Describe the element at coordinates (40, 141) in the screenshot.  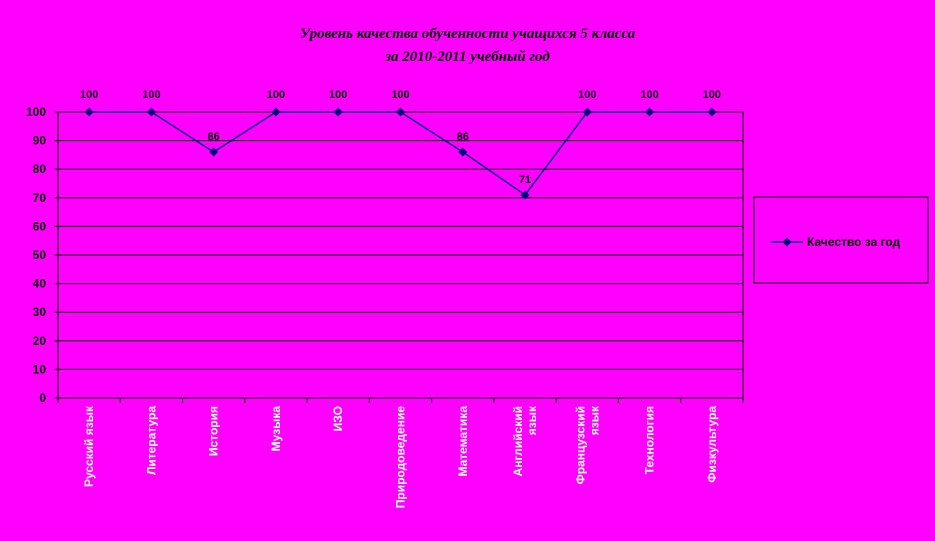
I see `y-tick-label: 90` at that location.